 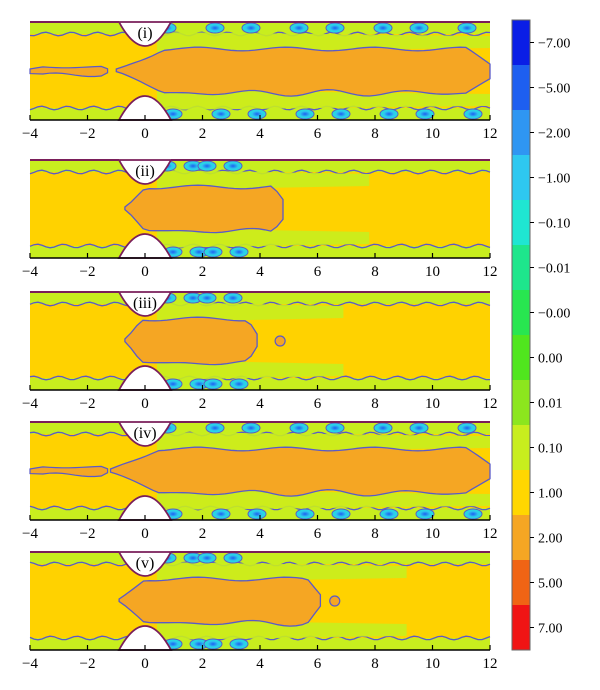 I want to click on colorbar-frame, so click(x=521, y=335).